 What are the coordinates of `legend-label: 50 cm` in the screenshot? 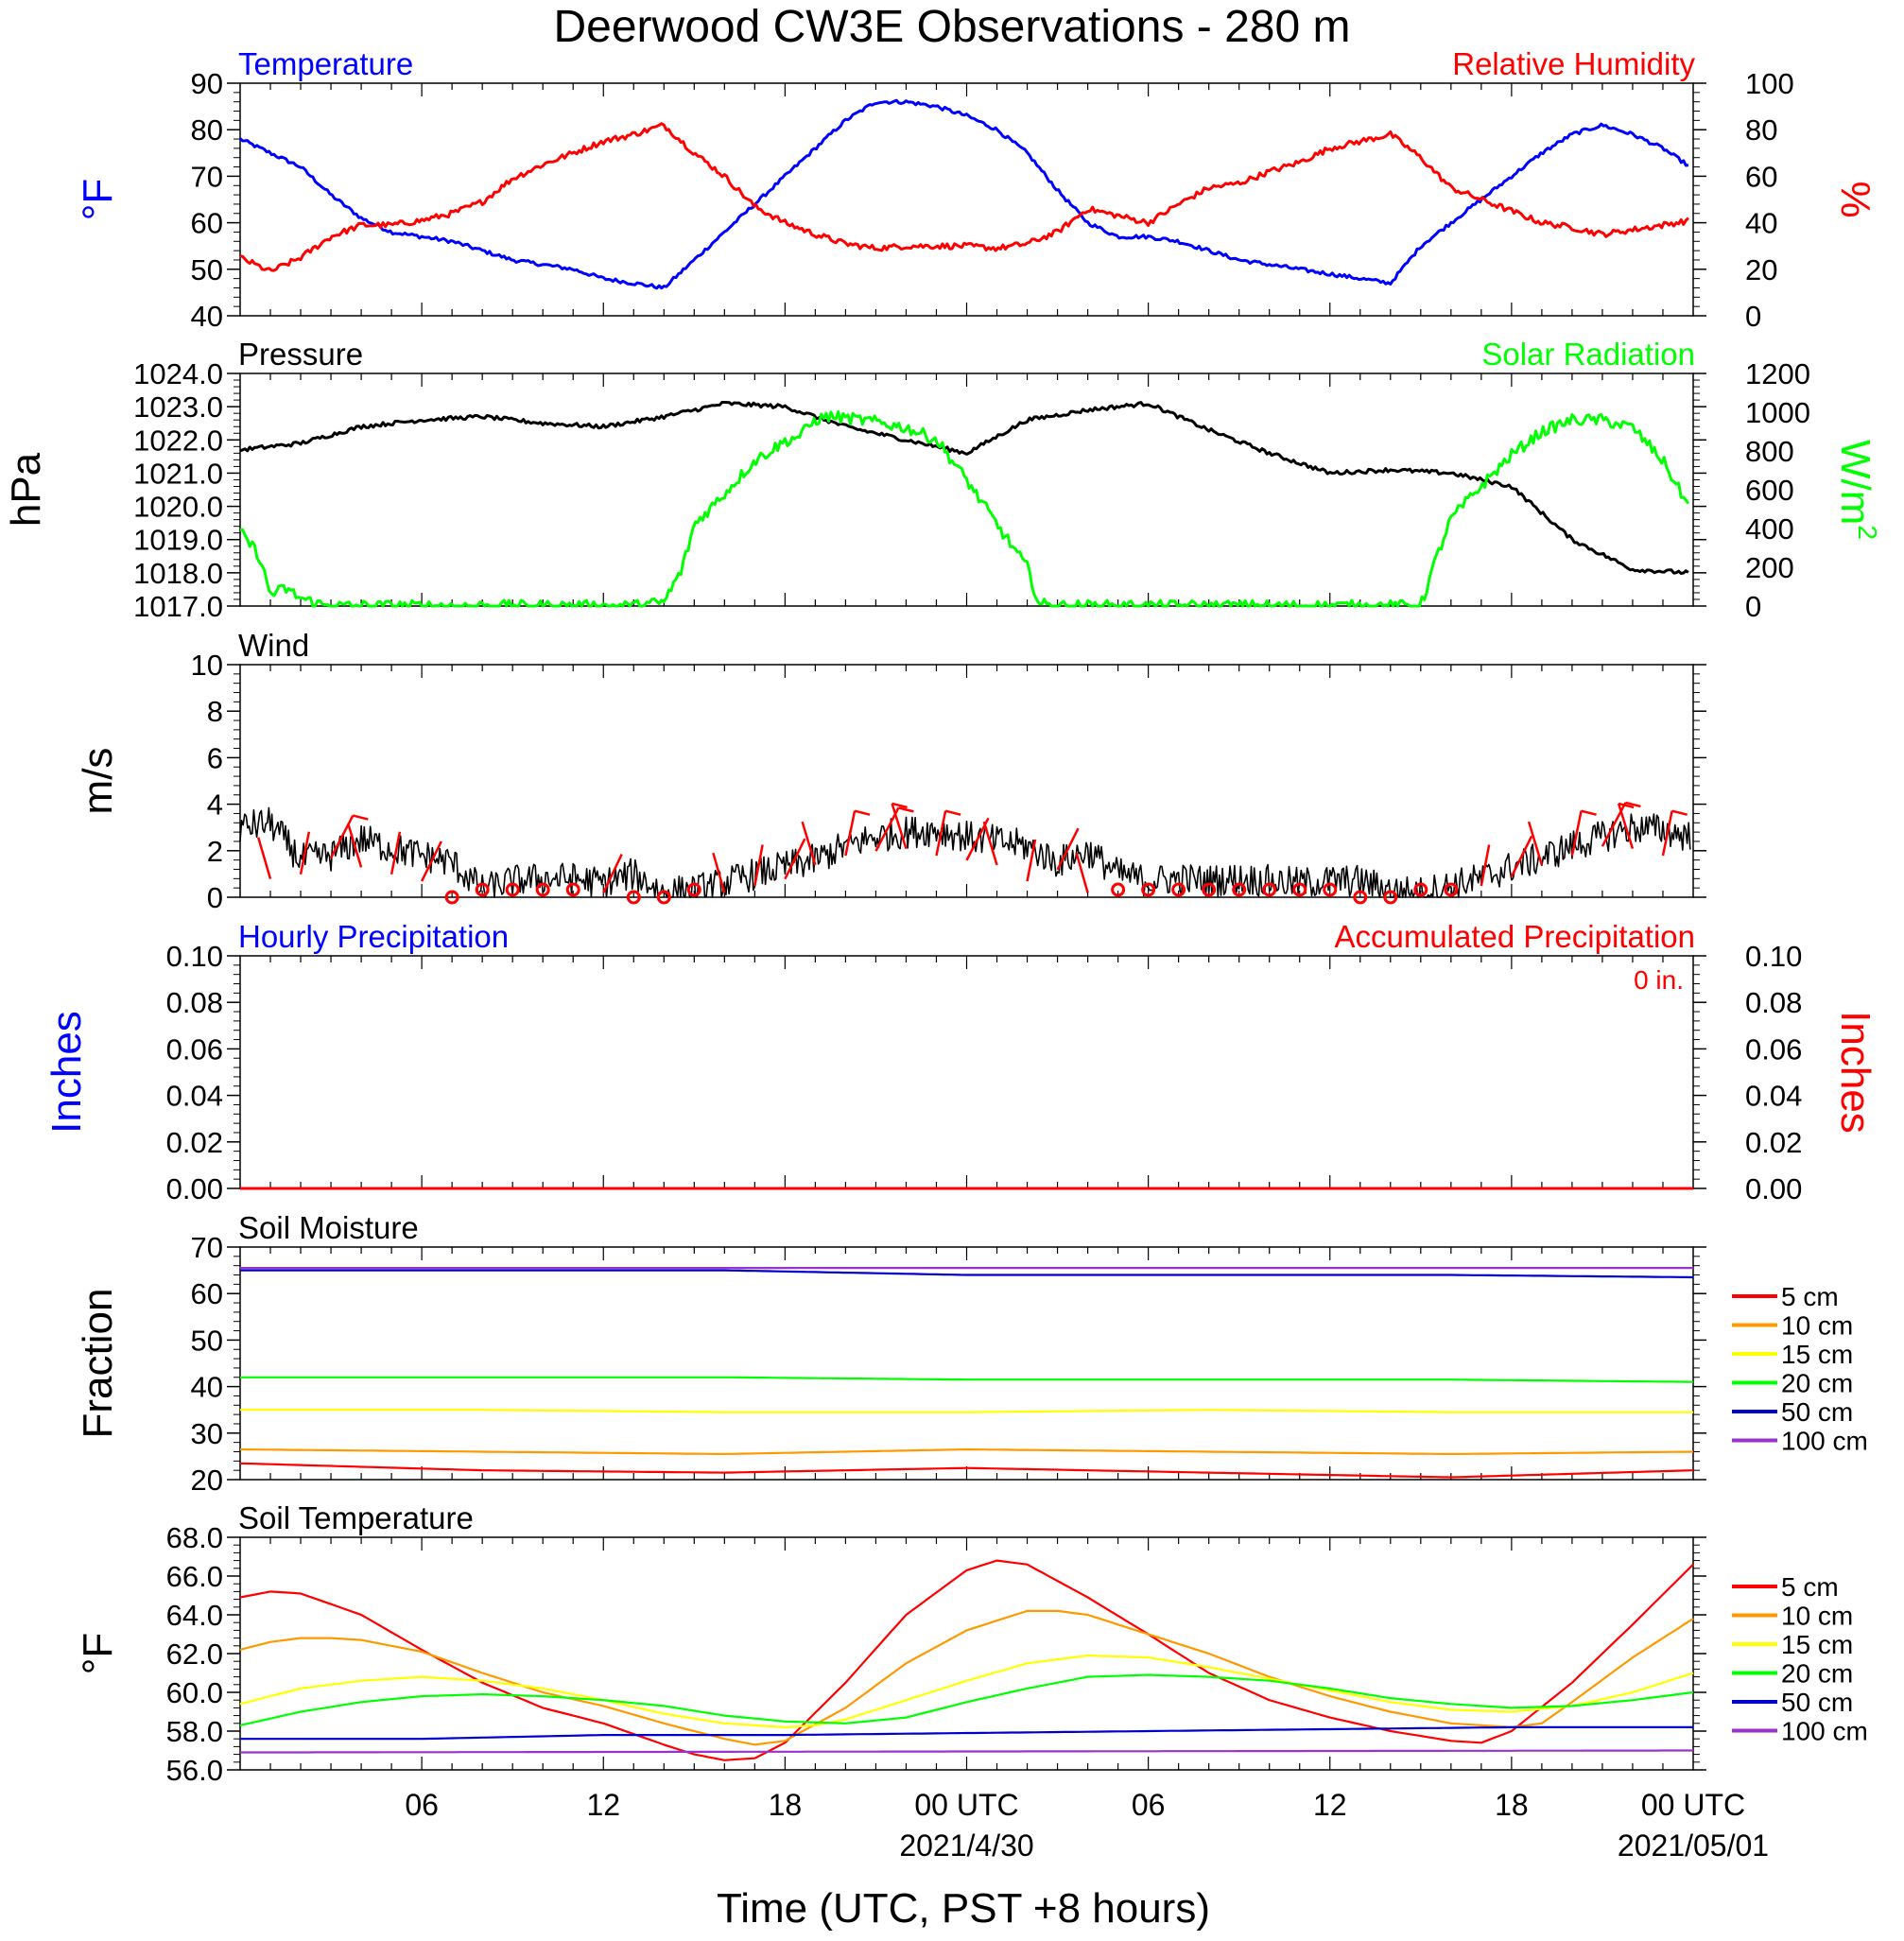 It's located at (1817, 1703).